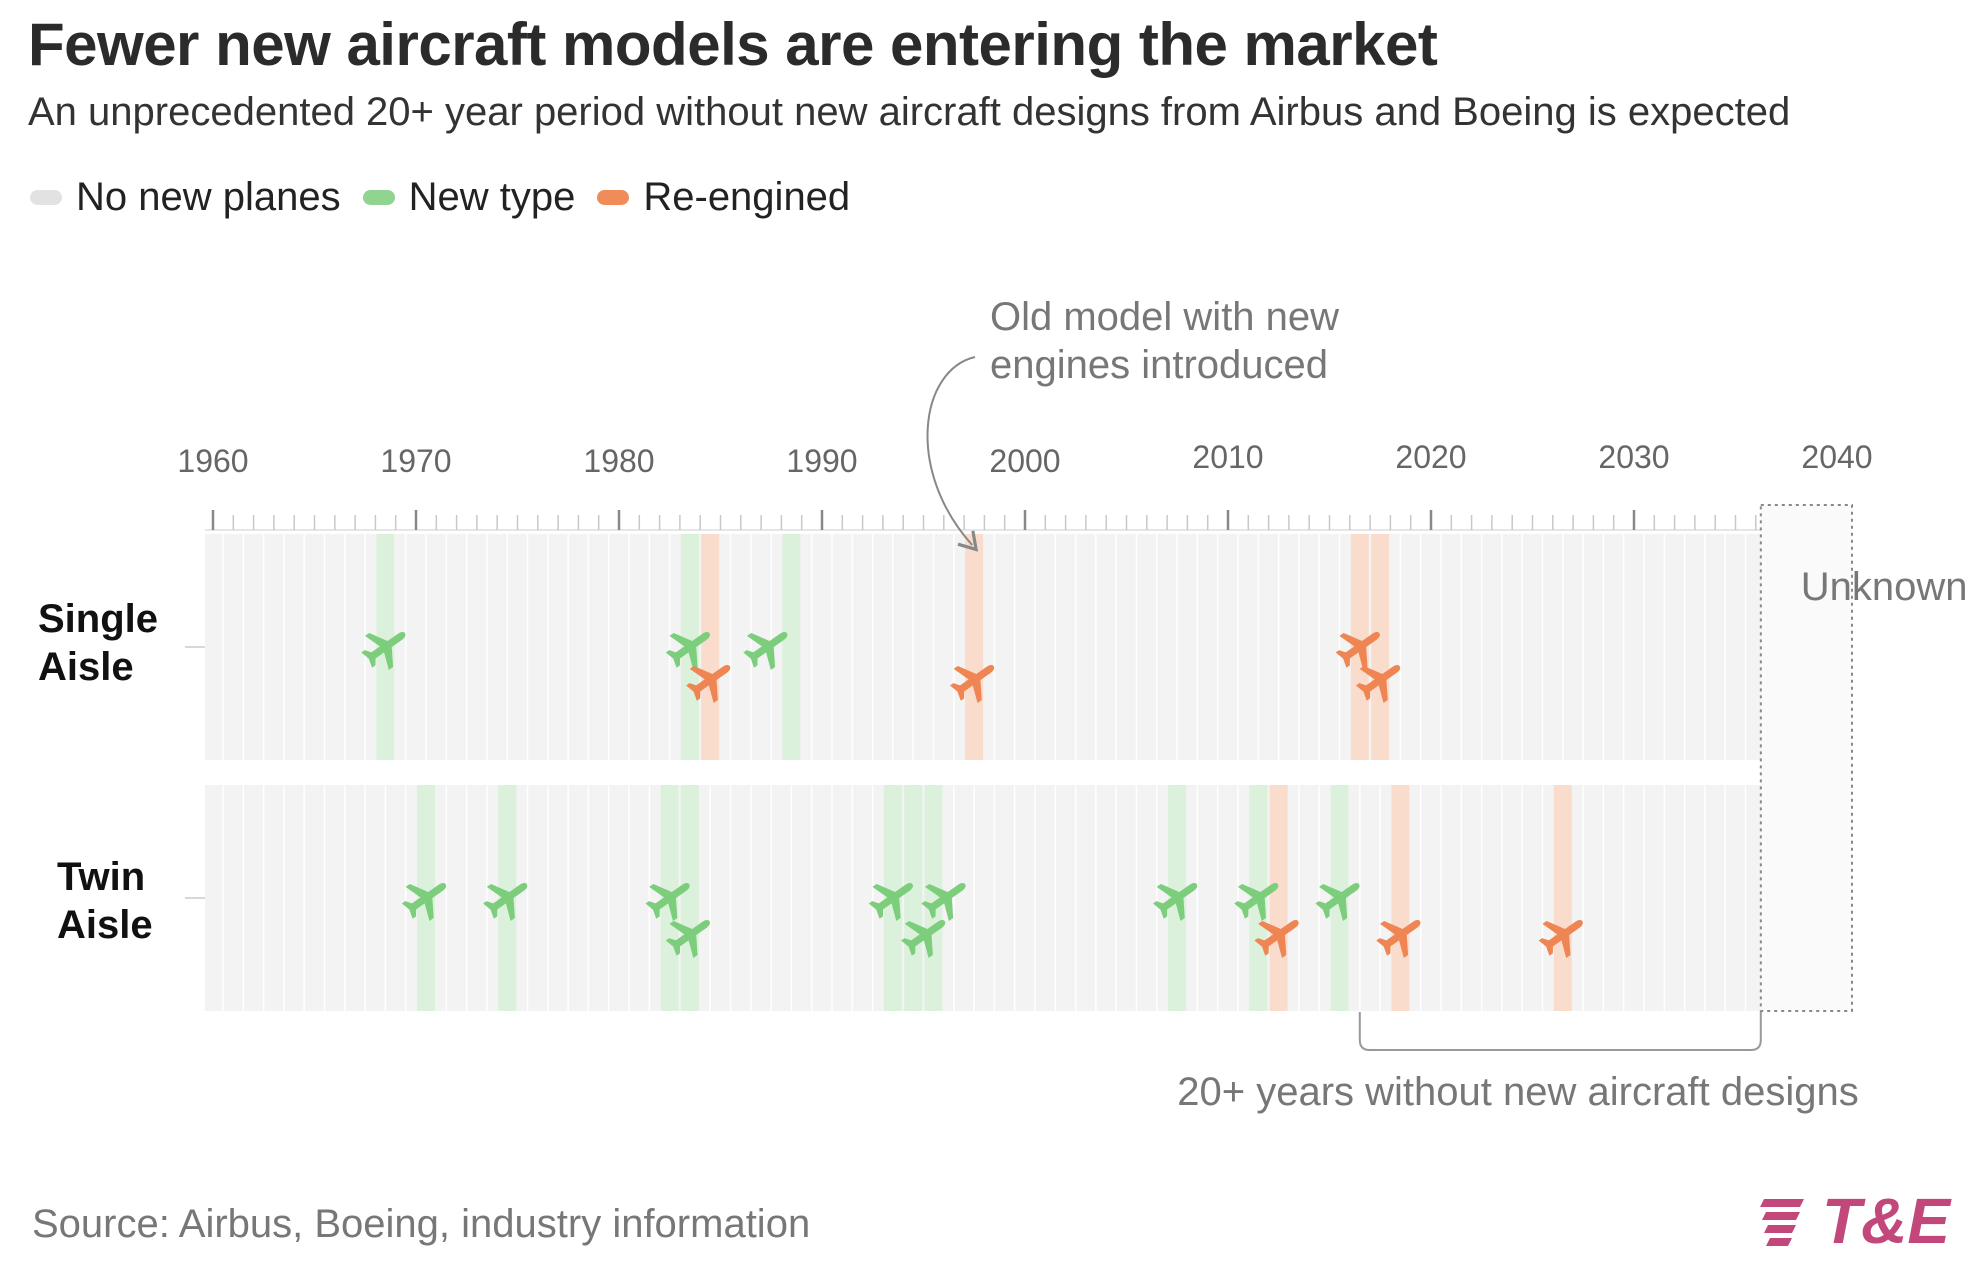  What do you see at coordinates (618, 461) in the screenshot?
I see `x-tick-label: 1980` at bounding box center [618, 461].